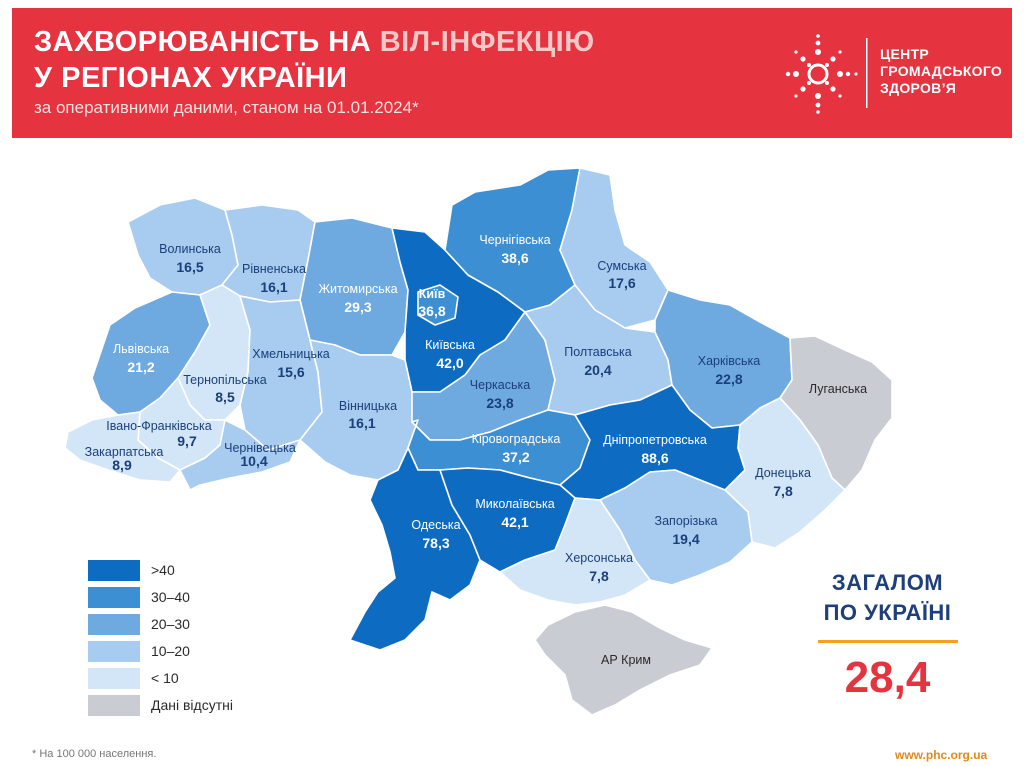 This screenshot has height=767, width=1024. What do you see at coordinates (621, 283) in the screenshot?
I see `label-sumy-value: 17,6` at bounding box center [621, 283].